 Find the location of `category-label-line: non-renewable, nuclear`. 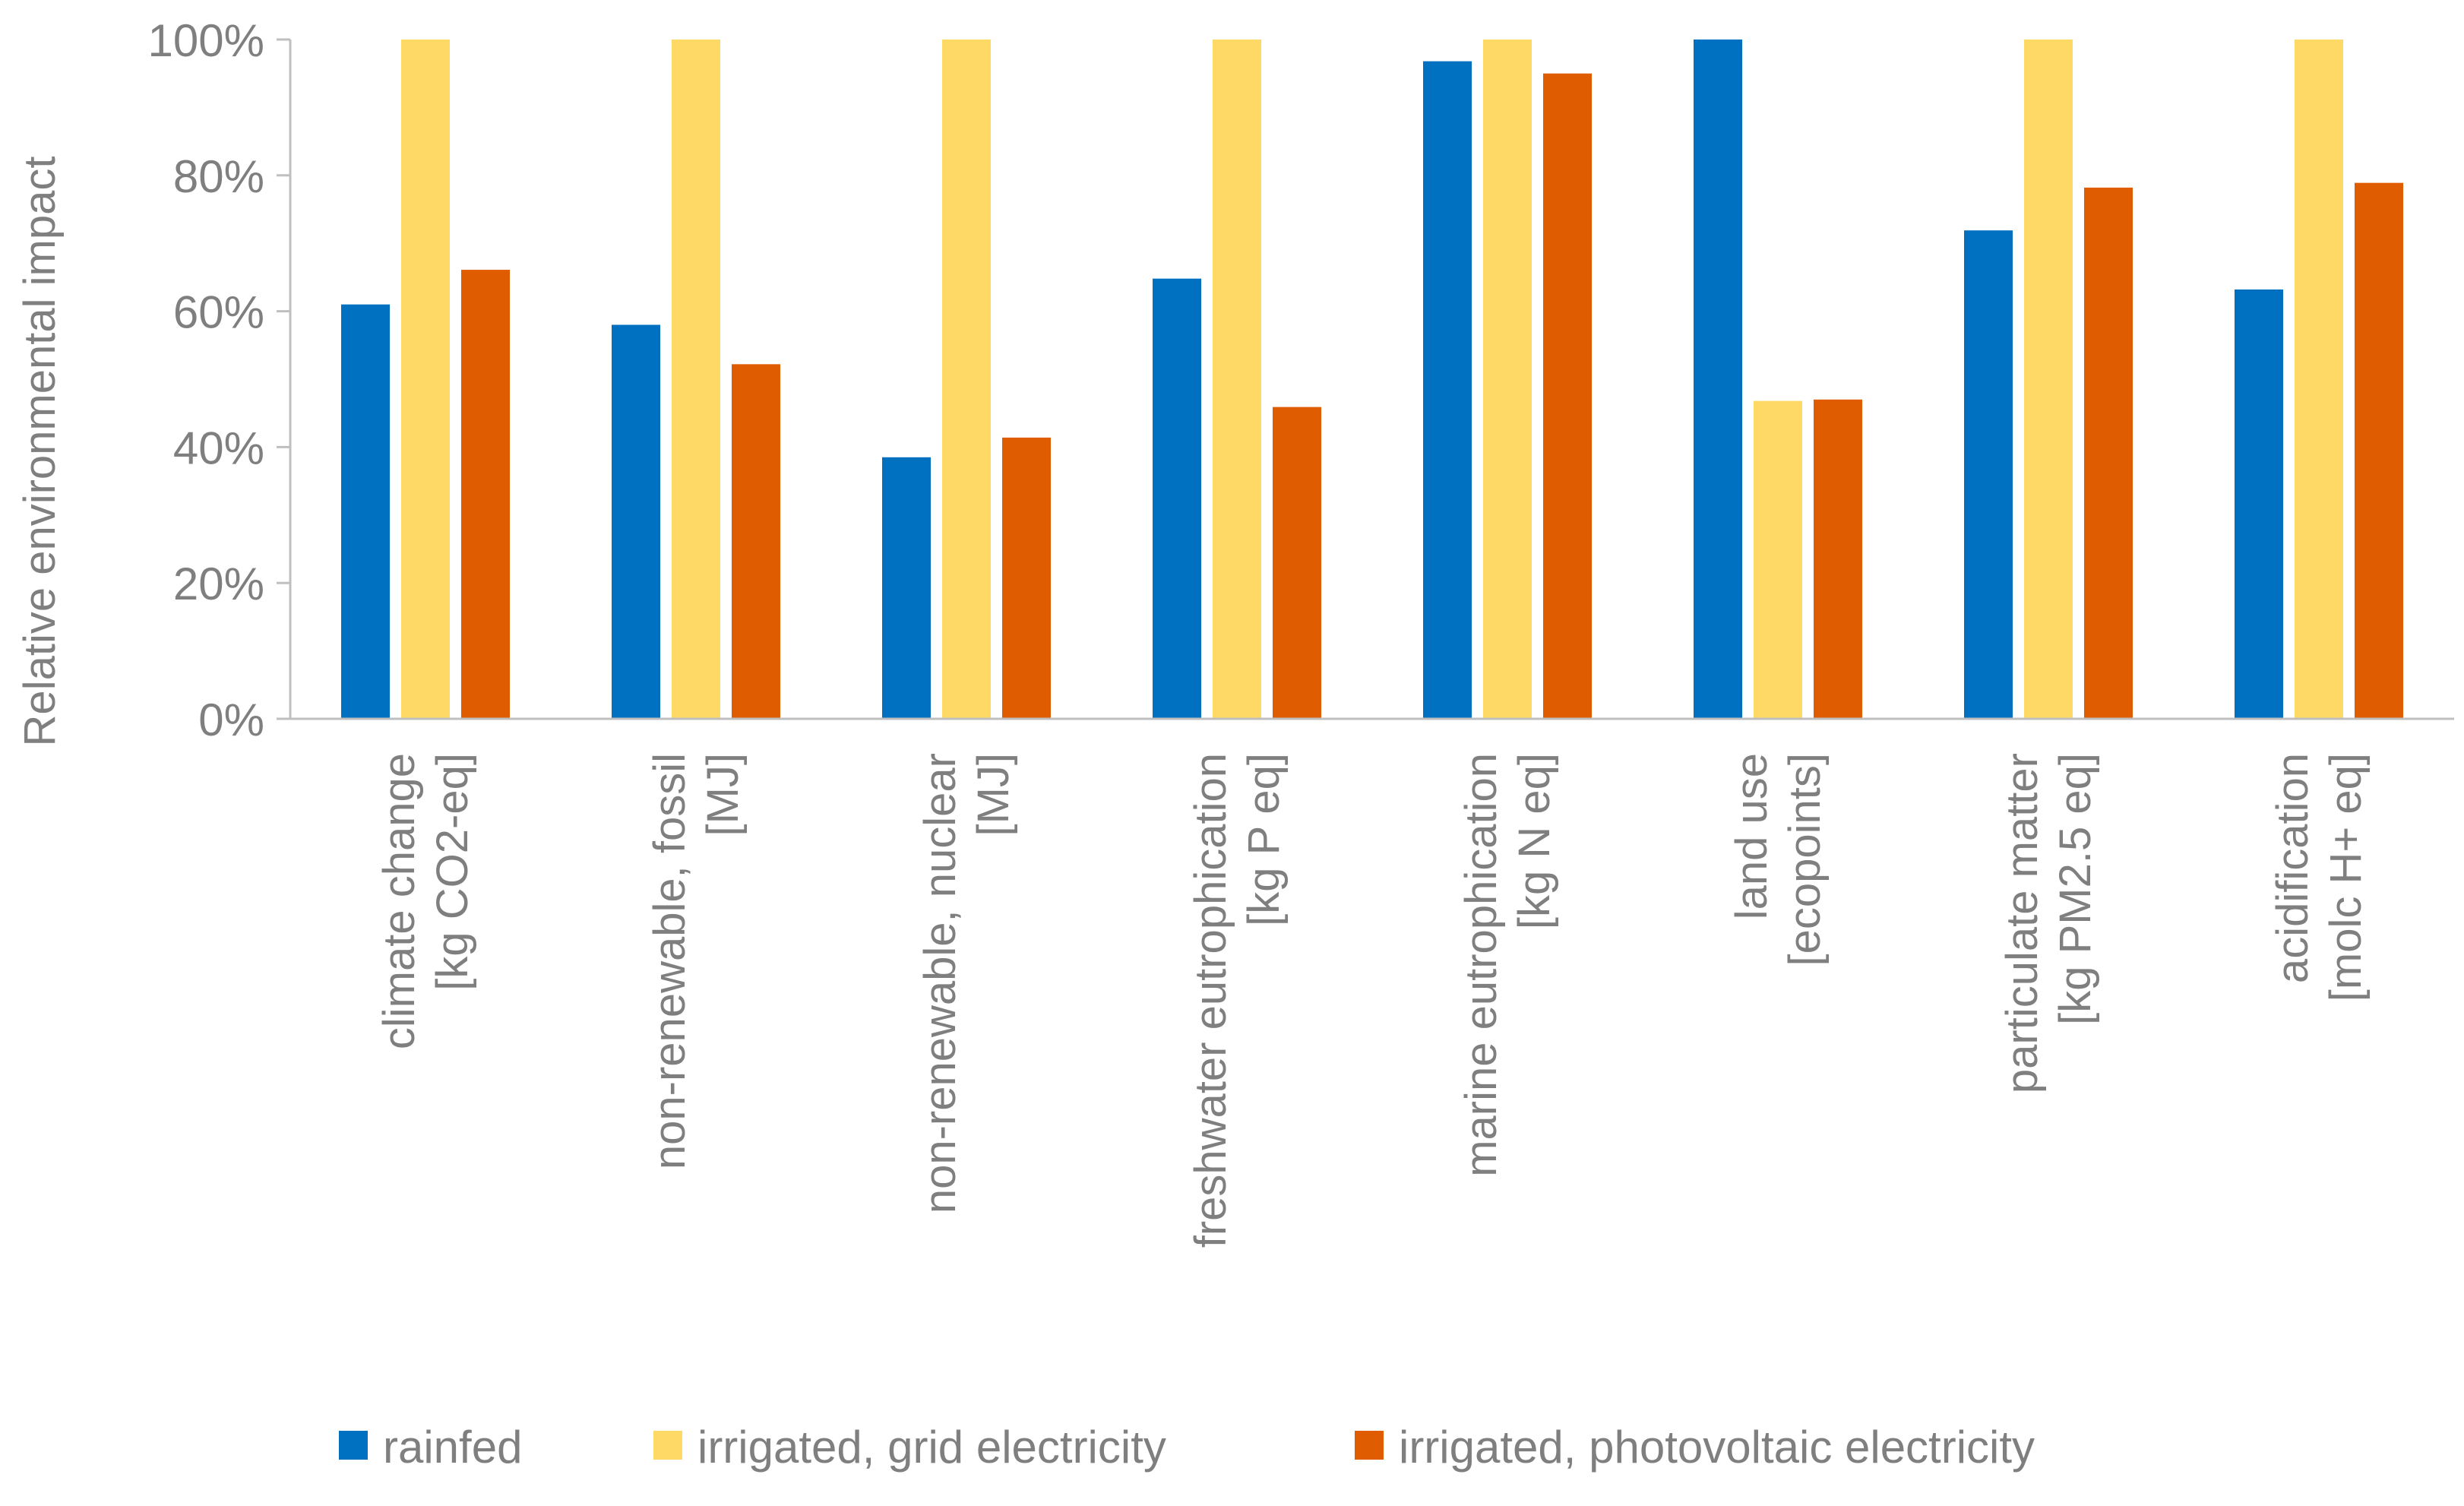

category-label-line: non-renewable, nuclear is located at coordinates (940, 983).